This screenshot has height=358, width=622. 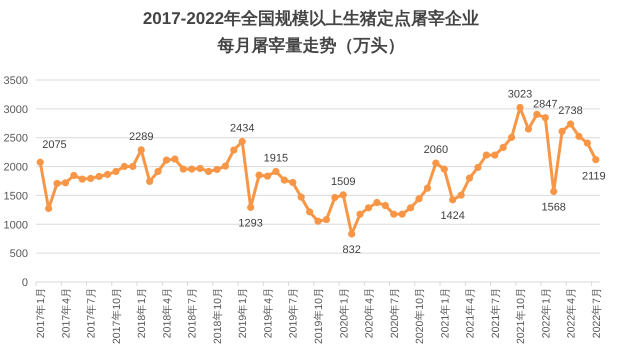 What do you see at coordinates (445, 312) in the screenshot?
I see `x-tick-label: 2021年1月` at bounding box center [445, 312].